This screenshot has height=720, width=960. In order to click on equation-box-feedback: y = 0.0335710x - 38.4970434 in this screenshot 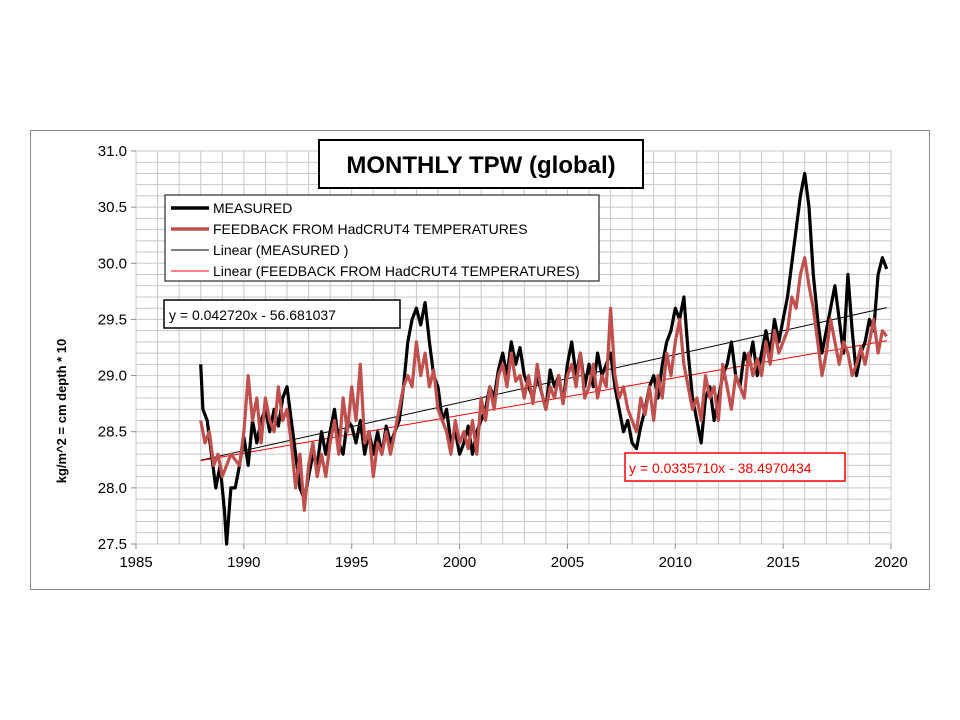, I will do `click(735, 467)`.